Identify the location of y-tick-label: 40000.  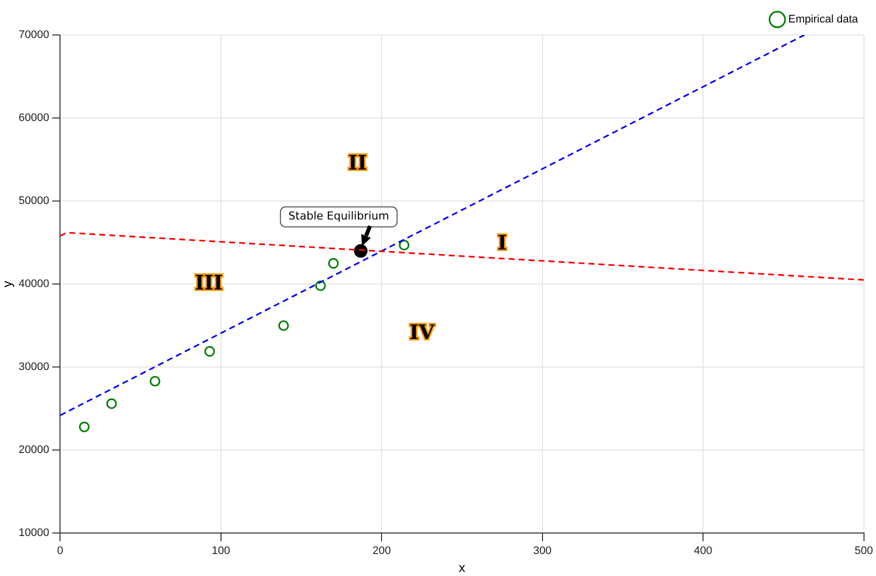
(34, 284).